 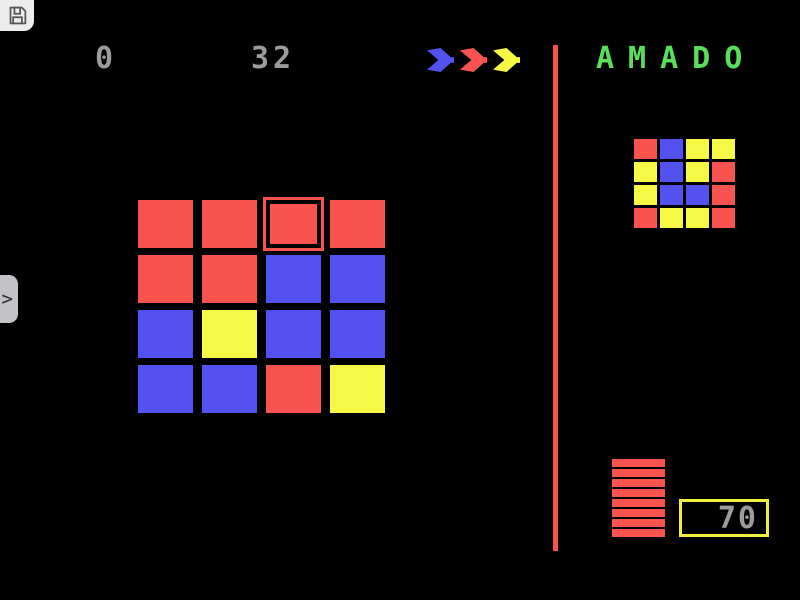 I want to click on save-button, so click(x=17, y=15).